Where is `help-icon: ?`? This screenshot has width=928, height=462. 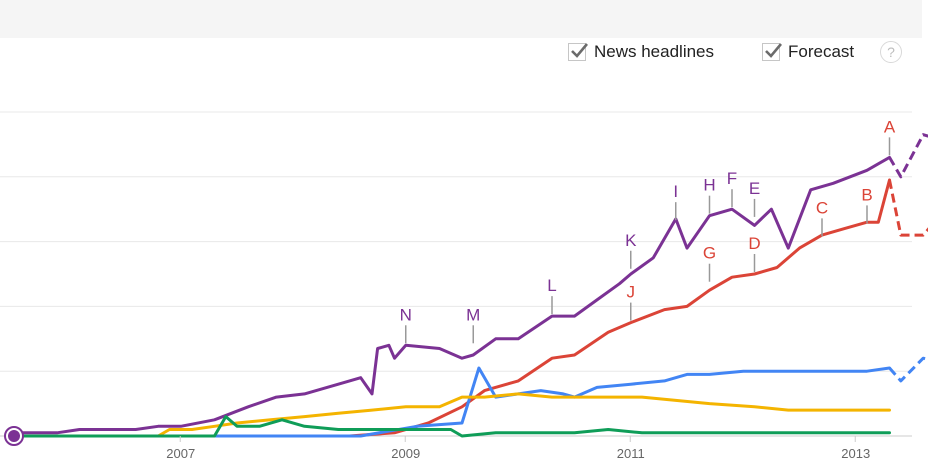
help-icon: ? is located at coordinates (891, 52).